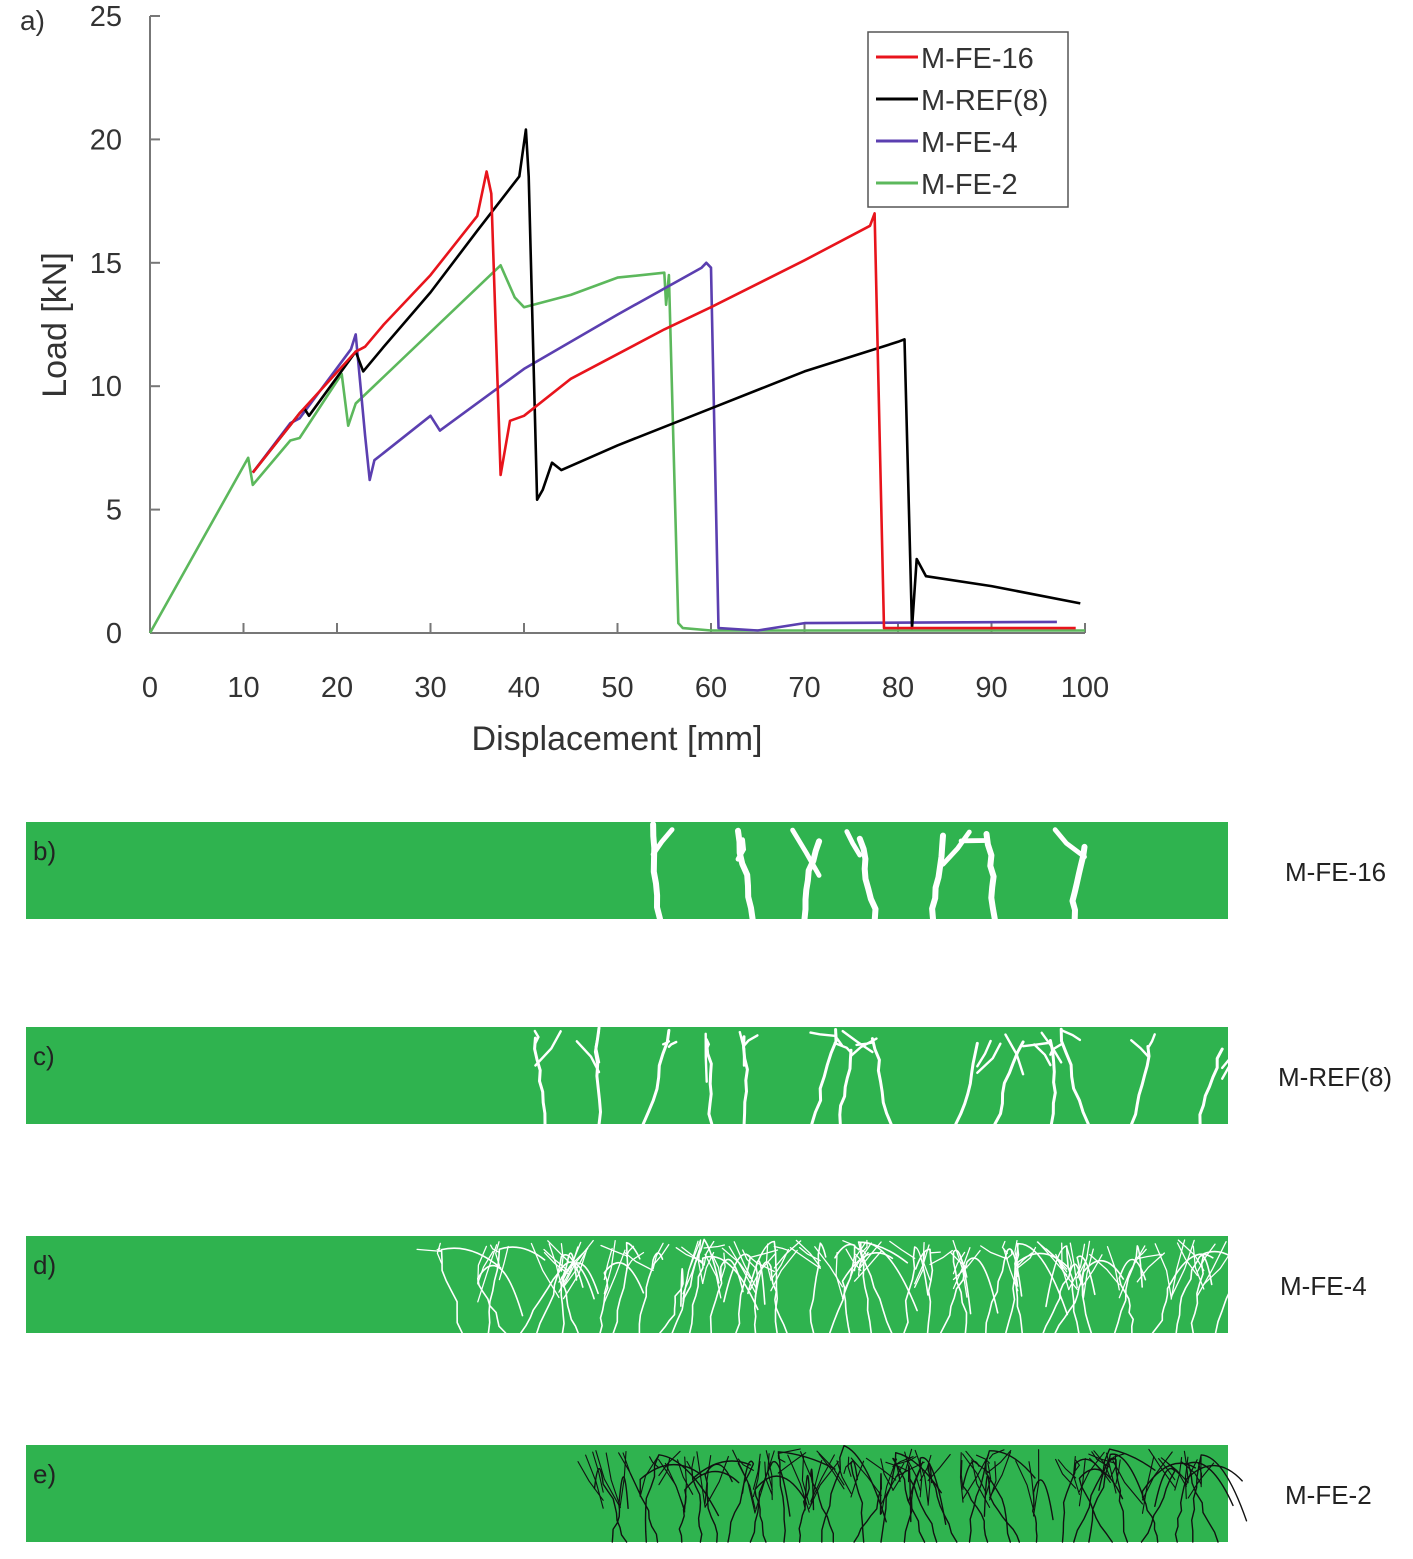 Image resolution: width=1413 pixels, height=1559 pixels. Describe the element at coordinates (106, 387) in the screenshot. I see `y-tick-label: 10` at that location.